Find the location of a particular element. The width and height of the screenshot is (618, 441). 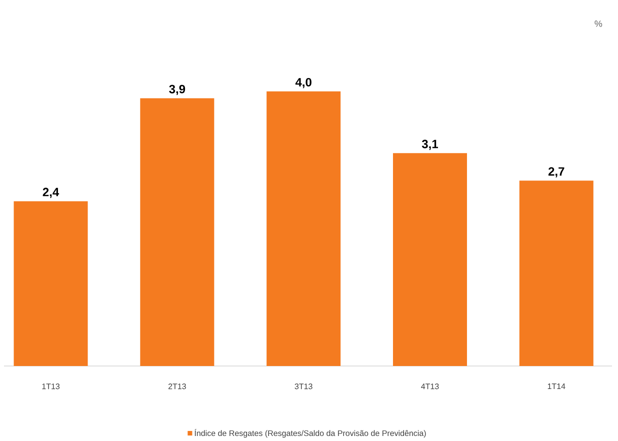

x-tick-label: 1T14 is located at coordinates (557, 386).